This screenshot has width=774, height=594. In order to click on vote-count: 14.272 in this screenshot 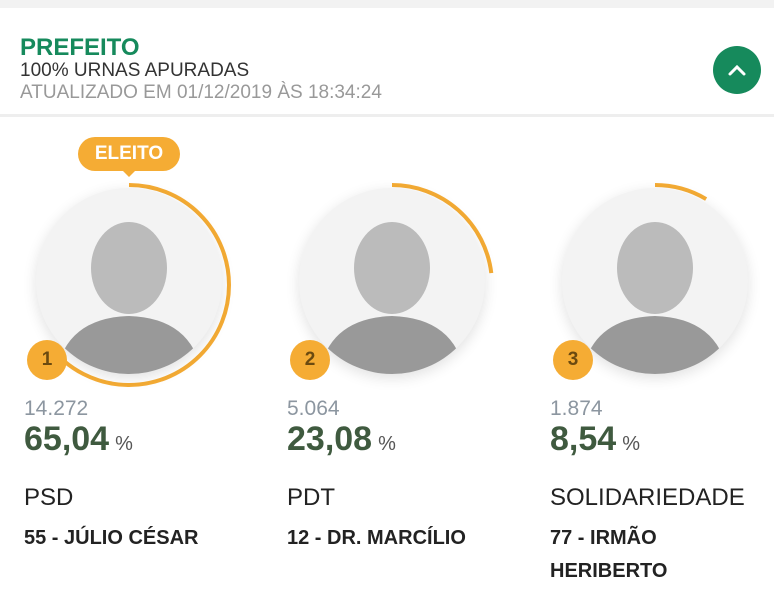, I will do `click(56, 408)`.